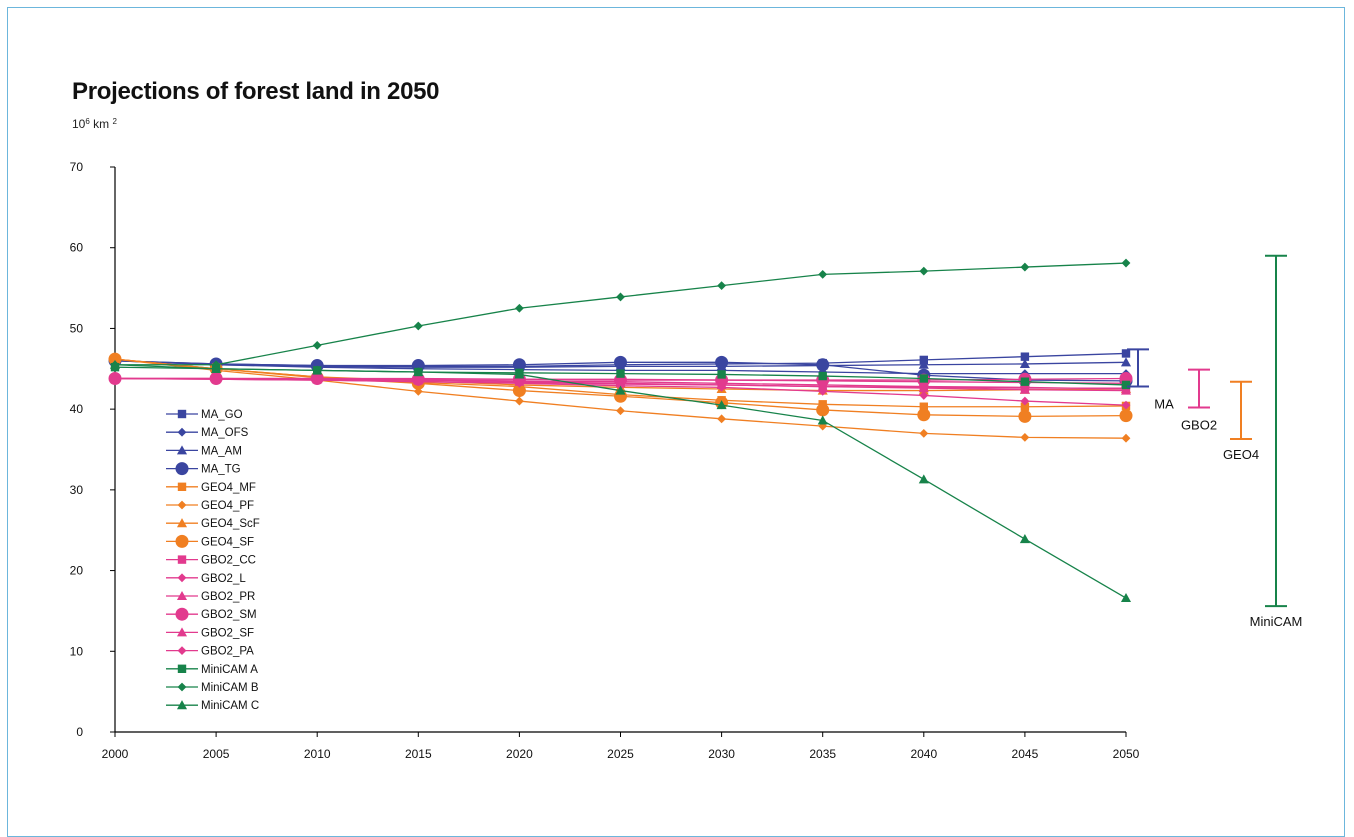 Image resolution: width=1354 pixels, height=837 pixels. What do you see at coordinates (115, 754) in the screenshot?
I see `x-tick-label: 2000` at bounding box center [115, 754].